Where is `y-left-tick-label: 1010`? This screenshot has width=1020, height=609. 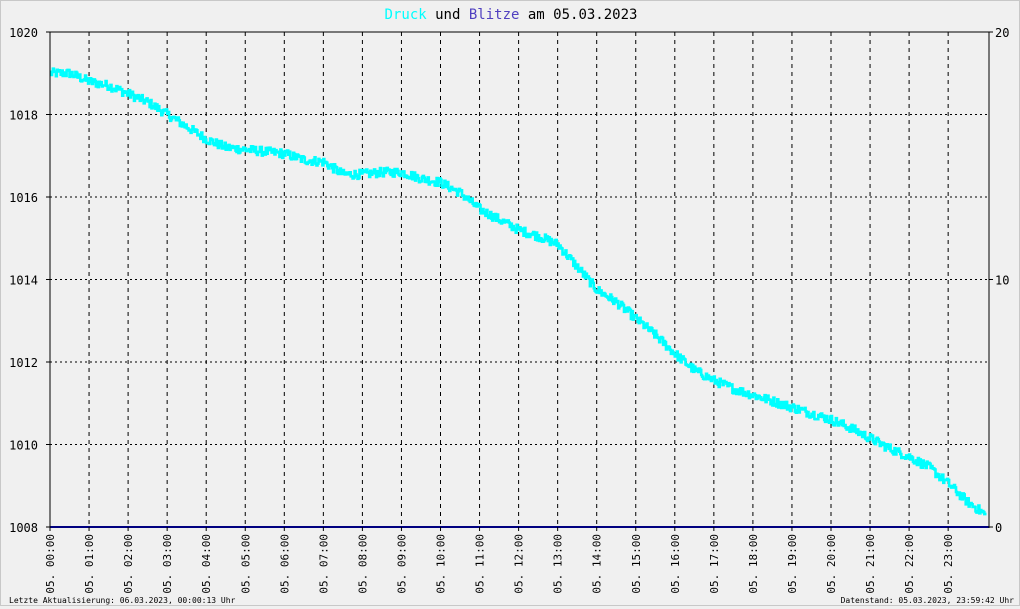 y-left-tick-label: 1010 is located at coordinates (23, 446).